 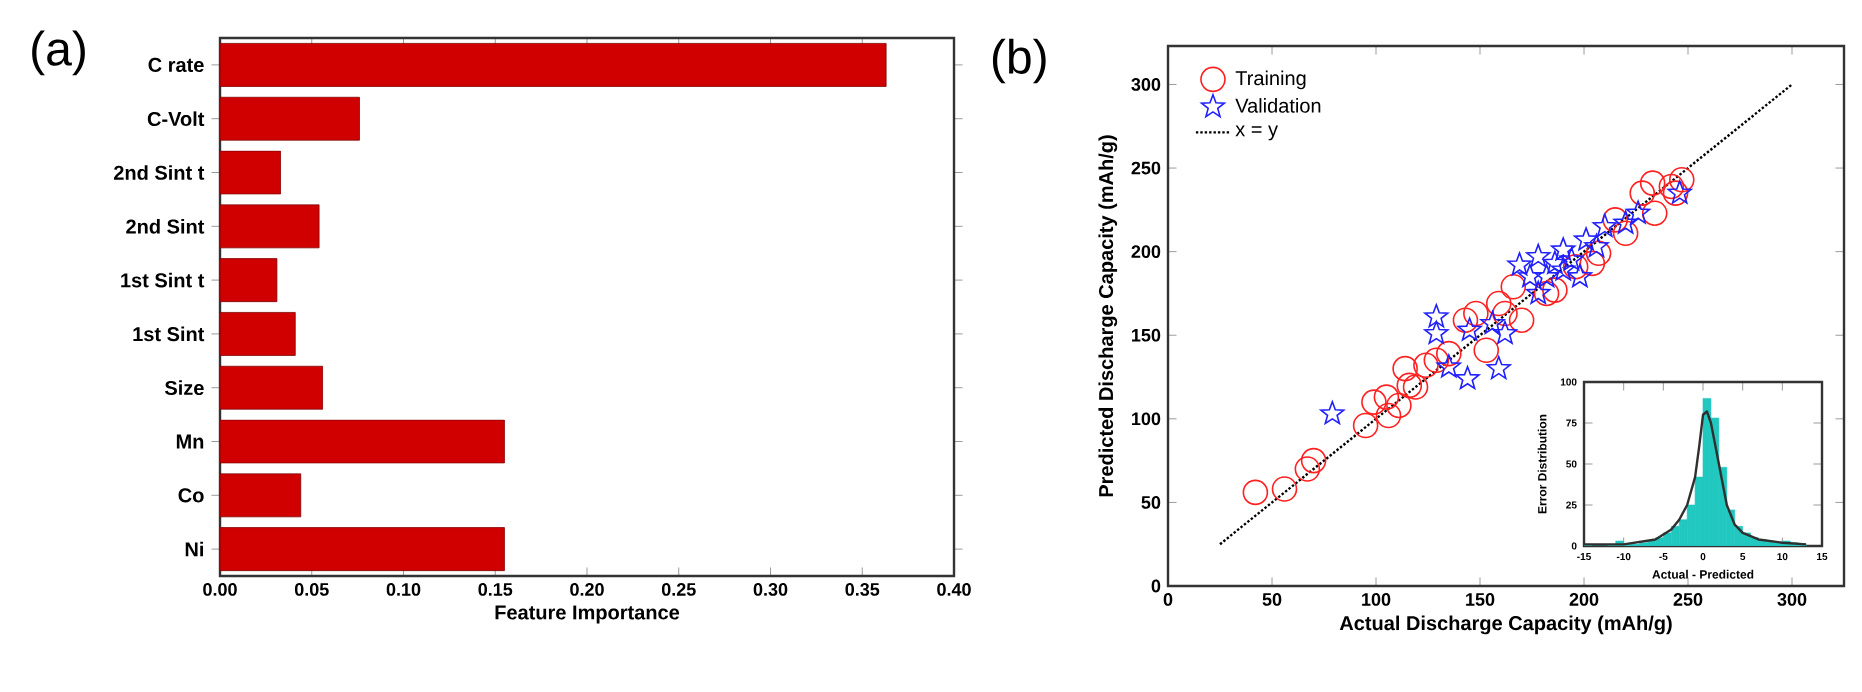 I want to click on y-tick-label: 100, so click(x=1146, y=419).